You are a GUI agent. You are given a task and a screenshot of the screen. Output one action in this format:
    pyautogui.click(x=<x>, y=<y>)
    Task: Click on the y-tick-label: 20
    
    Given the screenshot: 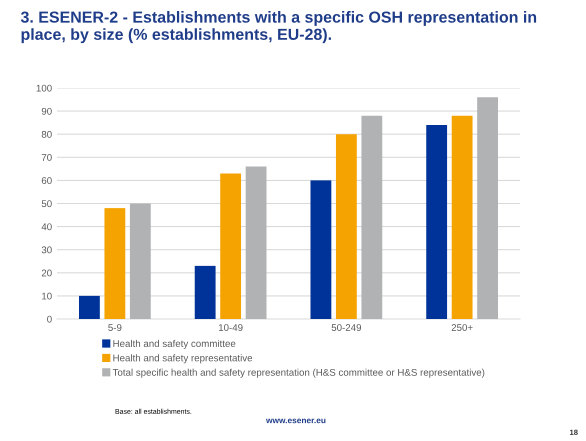 What is the action you would take?
    pyautogui.click(x=47, y=273)
    